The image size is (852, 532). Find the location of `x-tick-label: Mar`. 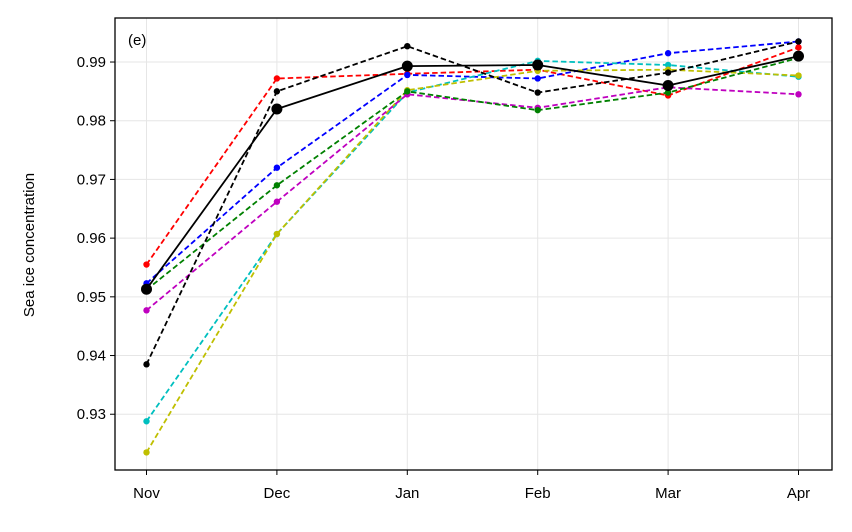

x-tick-label: Mar is located at coordinates (668, 493).